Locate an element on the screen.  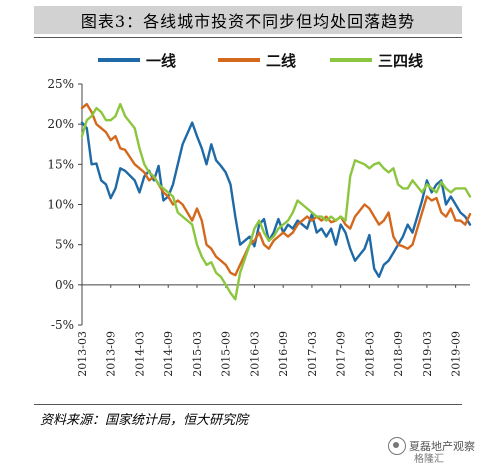
watermark: 夏磊地产观察 格隆汇 is located at coordinates (431, 451).